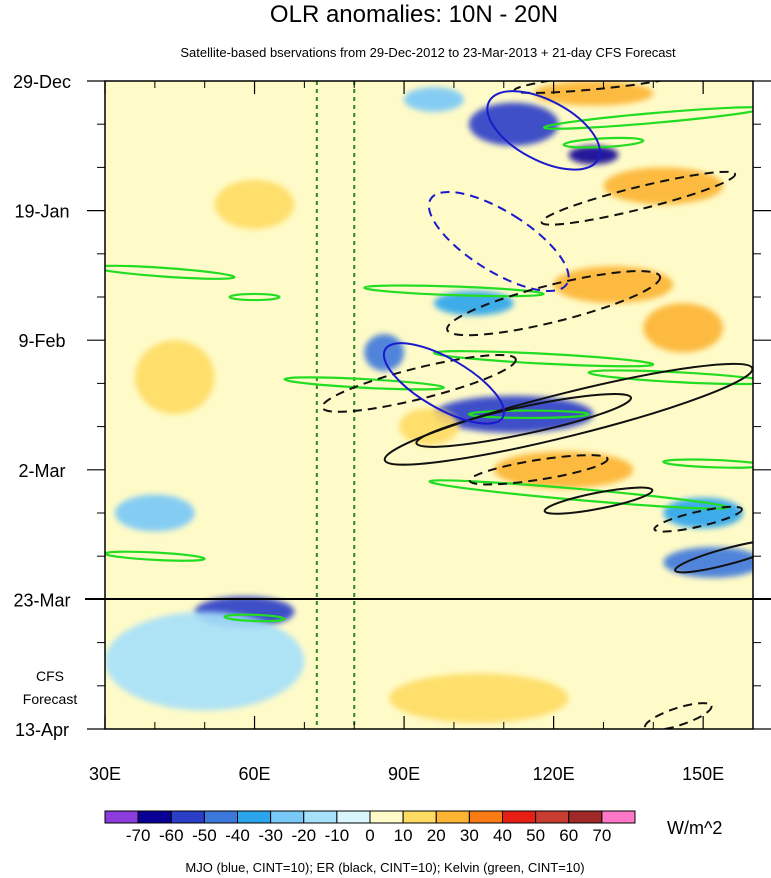 Image resolution: width=771 pixels, height=878 pixels. What do you see at coordinates (42, 730) in the screenshot?
I see `y-tick-label: 13-Apr` at bounding box center [42, 730].